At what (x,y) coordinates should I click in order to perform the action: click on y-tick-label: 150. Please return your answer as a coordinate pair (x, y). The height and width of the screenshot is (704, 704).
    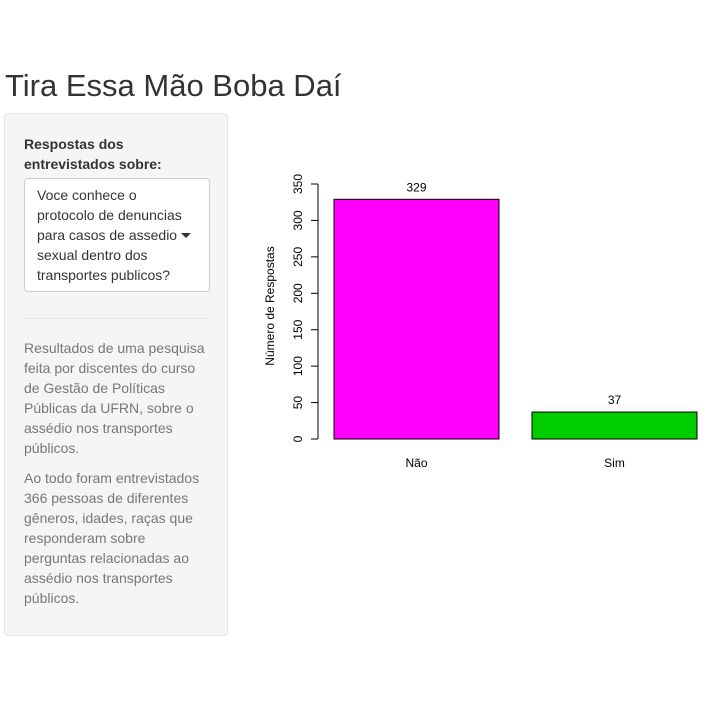
    Looking at the image, I should click on (298, 329).